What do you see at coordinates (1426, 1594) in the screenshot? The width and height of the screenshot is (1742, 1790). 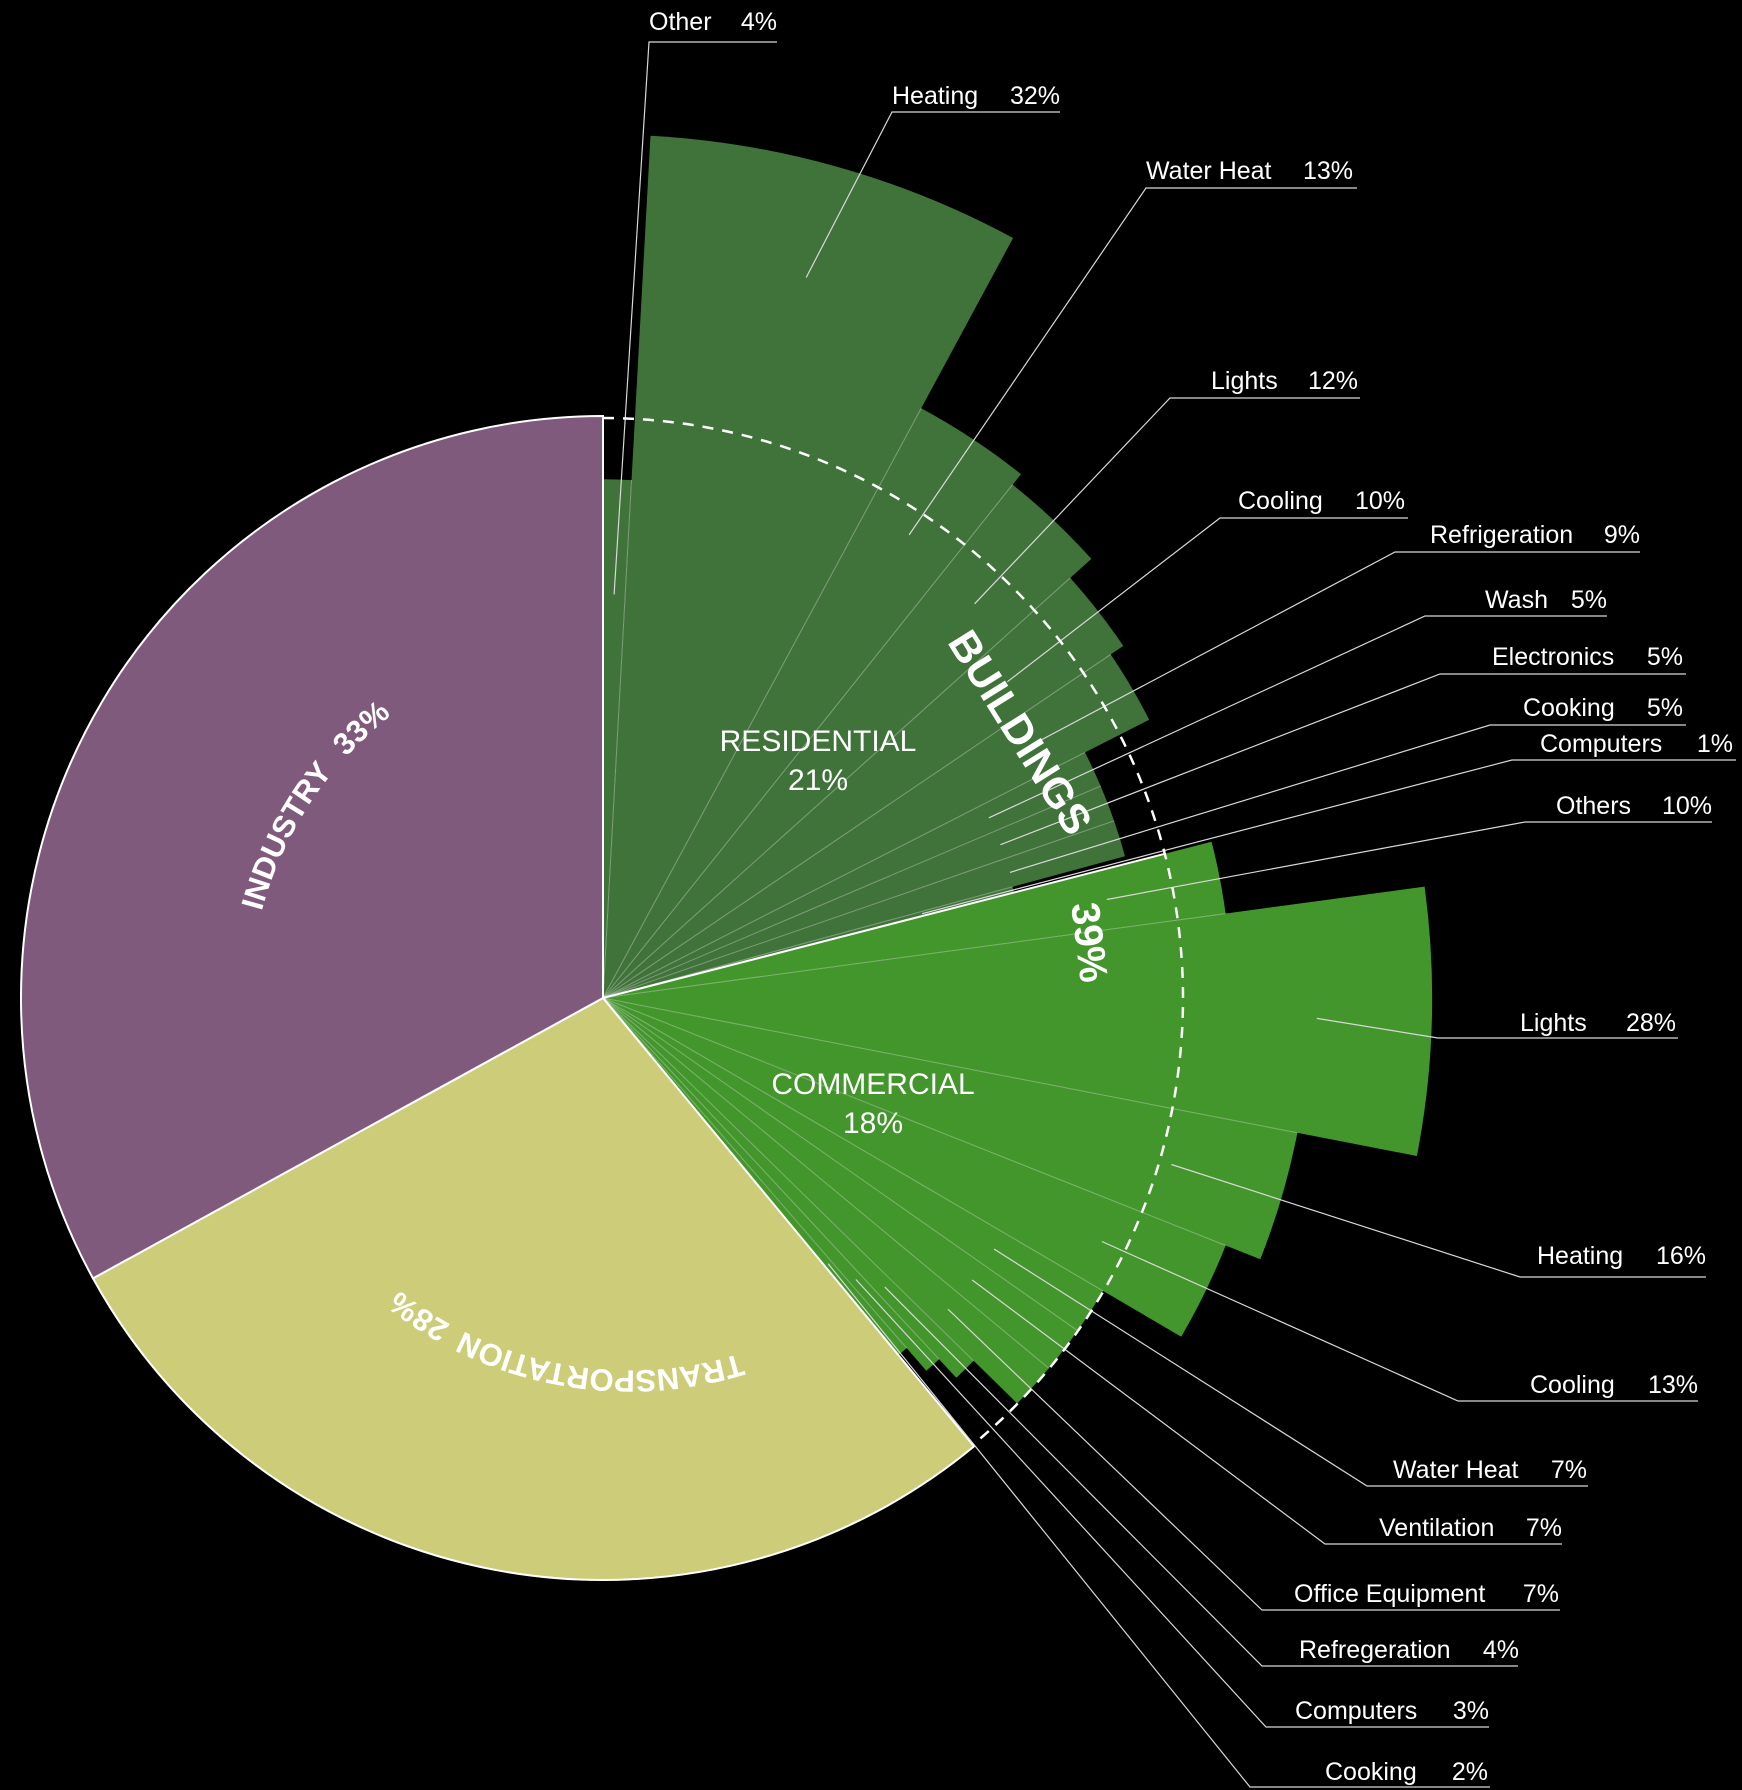 I see `com-label-office-equipment: Office Equipment 7%` at bounding box center [1426, 1594].